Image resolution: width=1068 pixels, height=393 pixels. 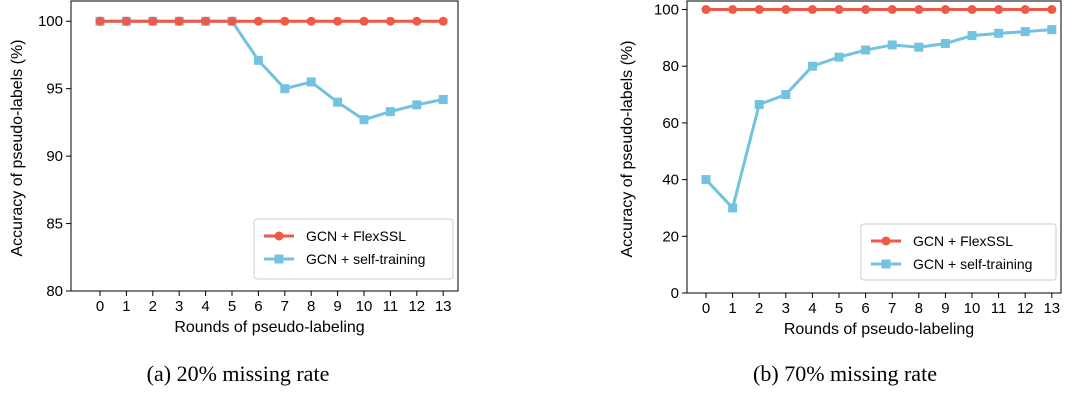 I want to click on x-tick-label: 6, so click(x=258, y=306).